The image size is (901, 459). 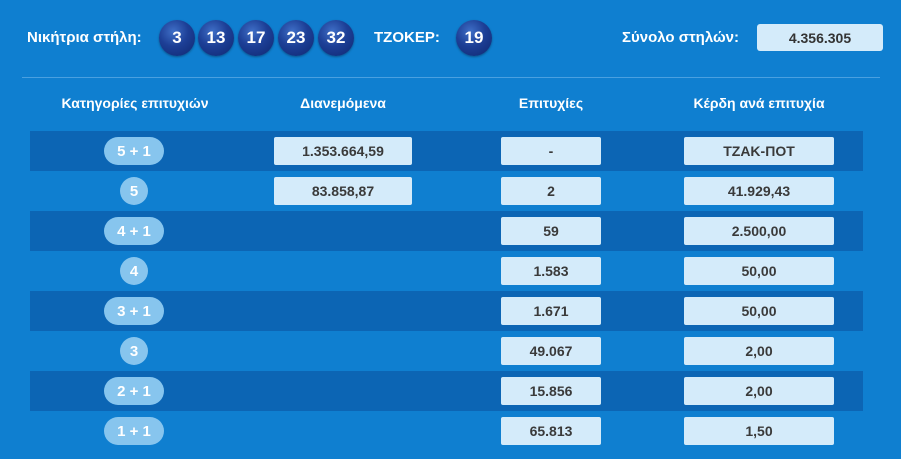 I want to click on winning-number-ball: 23, so click(x=296, y=38).